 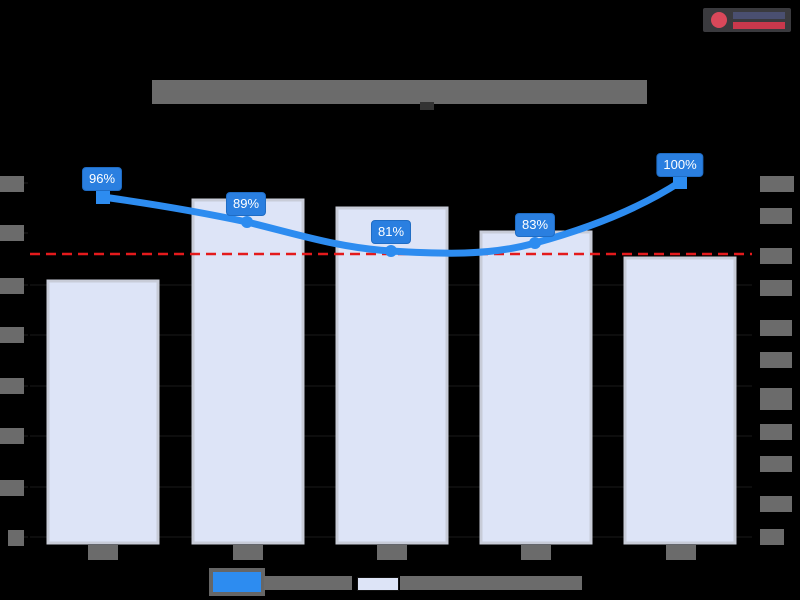 I want to click on legend-line-swatch, so click(x=237, y=582).